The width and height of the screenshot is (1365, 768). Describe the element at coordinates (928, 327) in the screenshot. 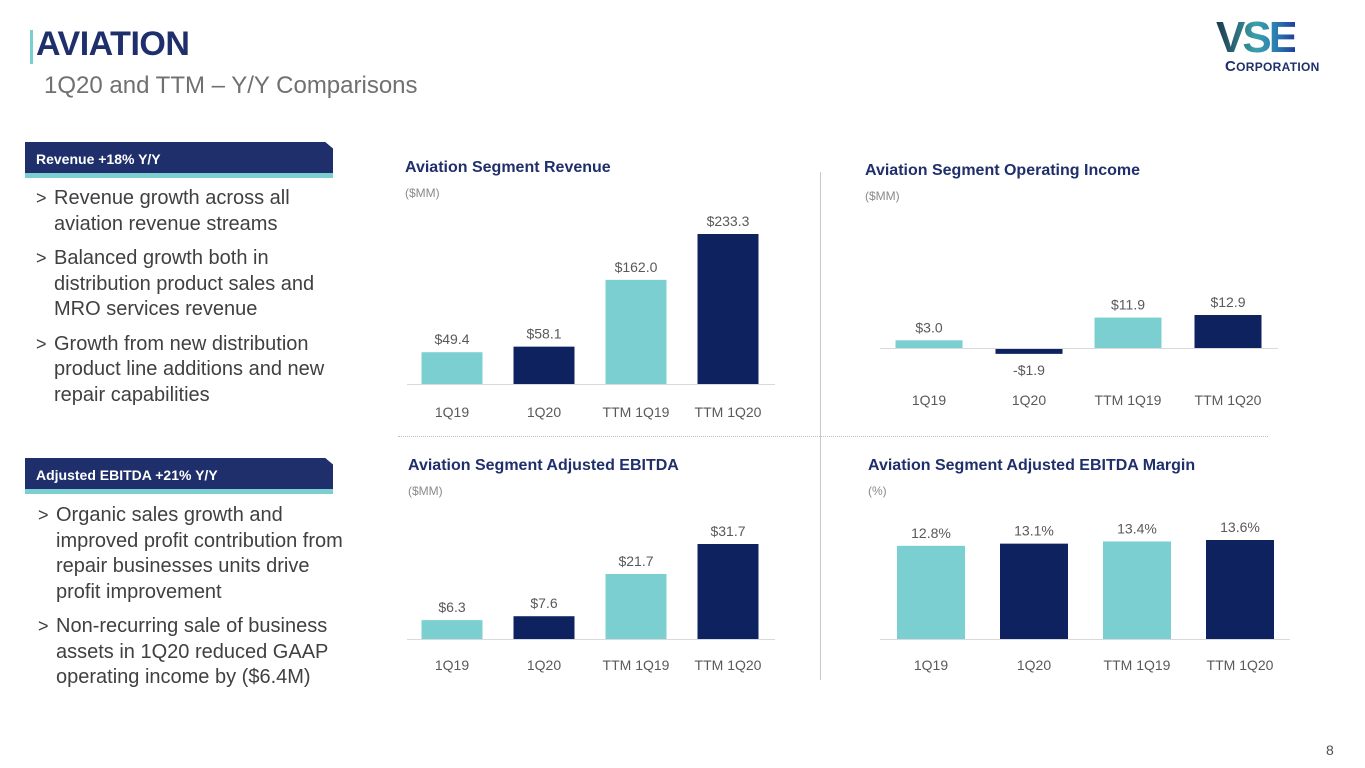

I see `operating-income-data-label: $3.0` at that location.